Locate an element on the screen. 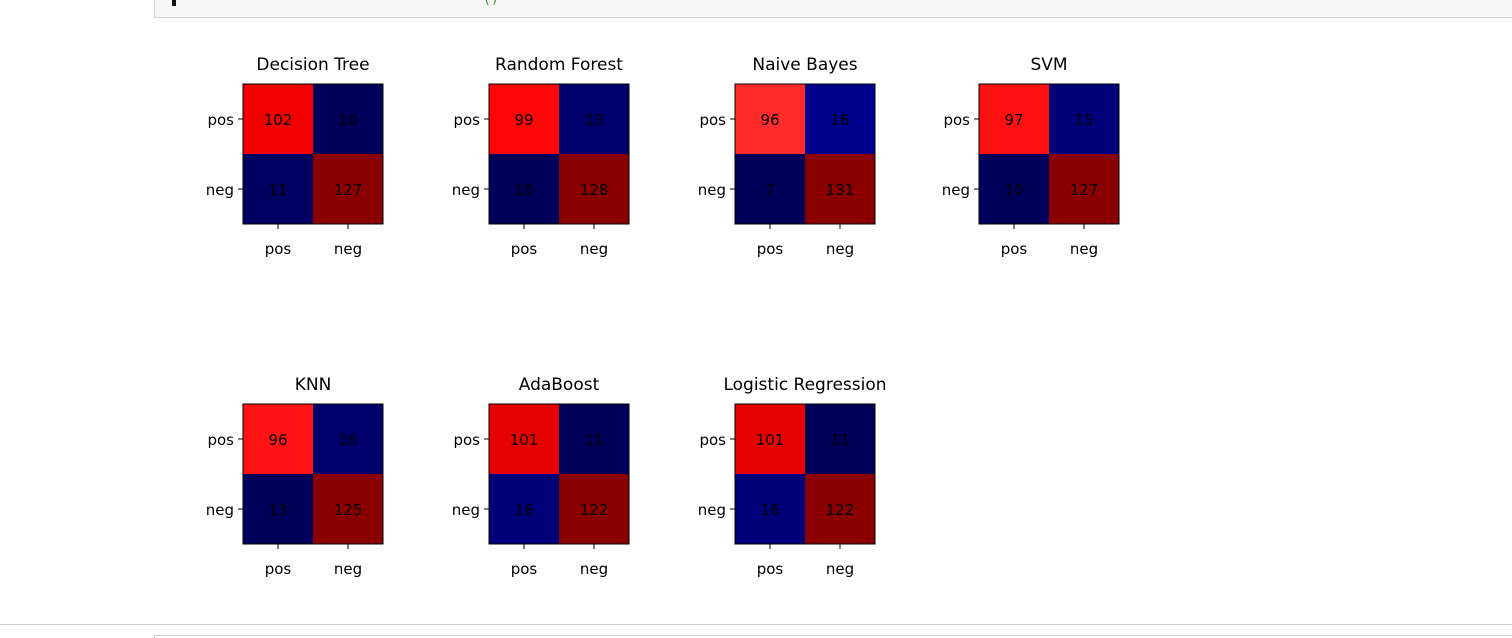 This screenshot has height=638, width=1512. chart-title: SVM is located at coordinates (1048, 65).